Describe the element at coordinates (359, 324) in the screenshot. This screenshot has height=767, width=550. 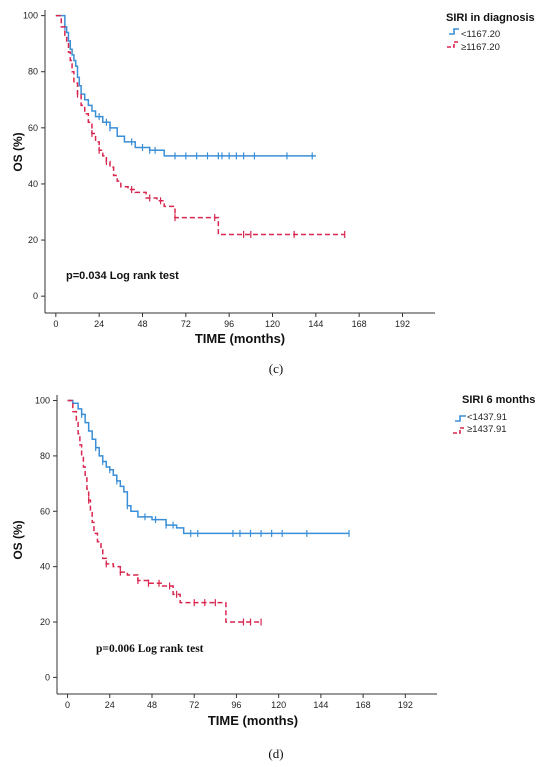
I see `panel-c-xtick-label: 168` at that location.